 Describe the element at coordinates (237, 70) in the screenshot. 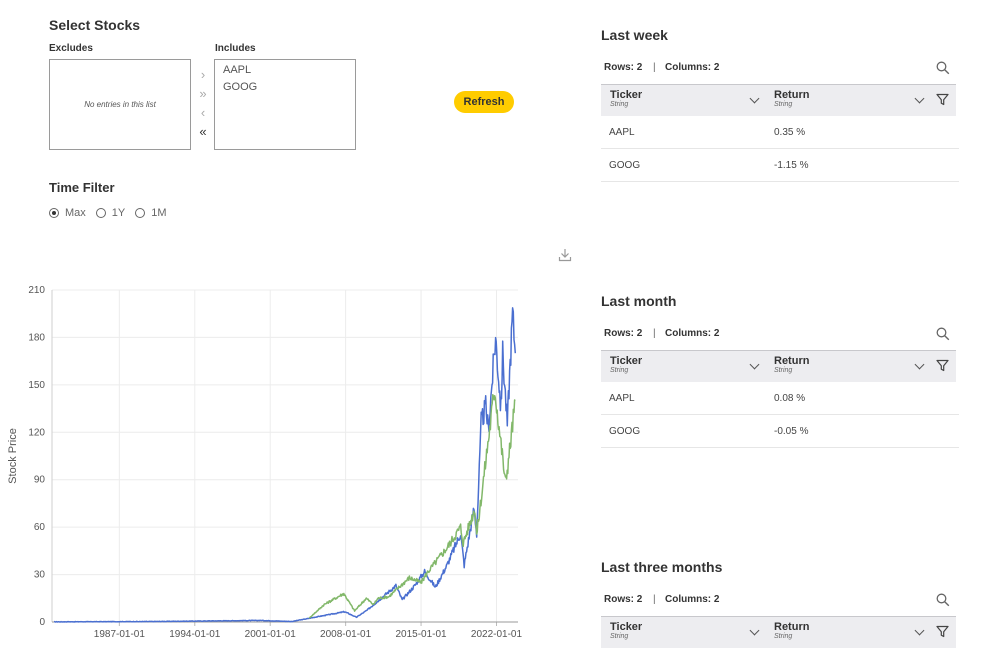

I see `list-item: AAPL` at that location.